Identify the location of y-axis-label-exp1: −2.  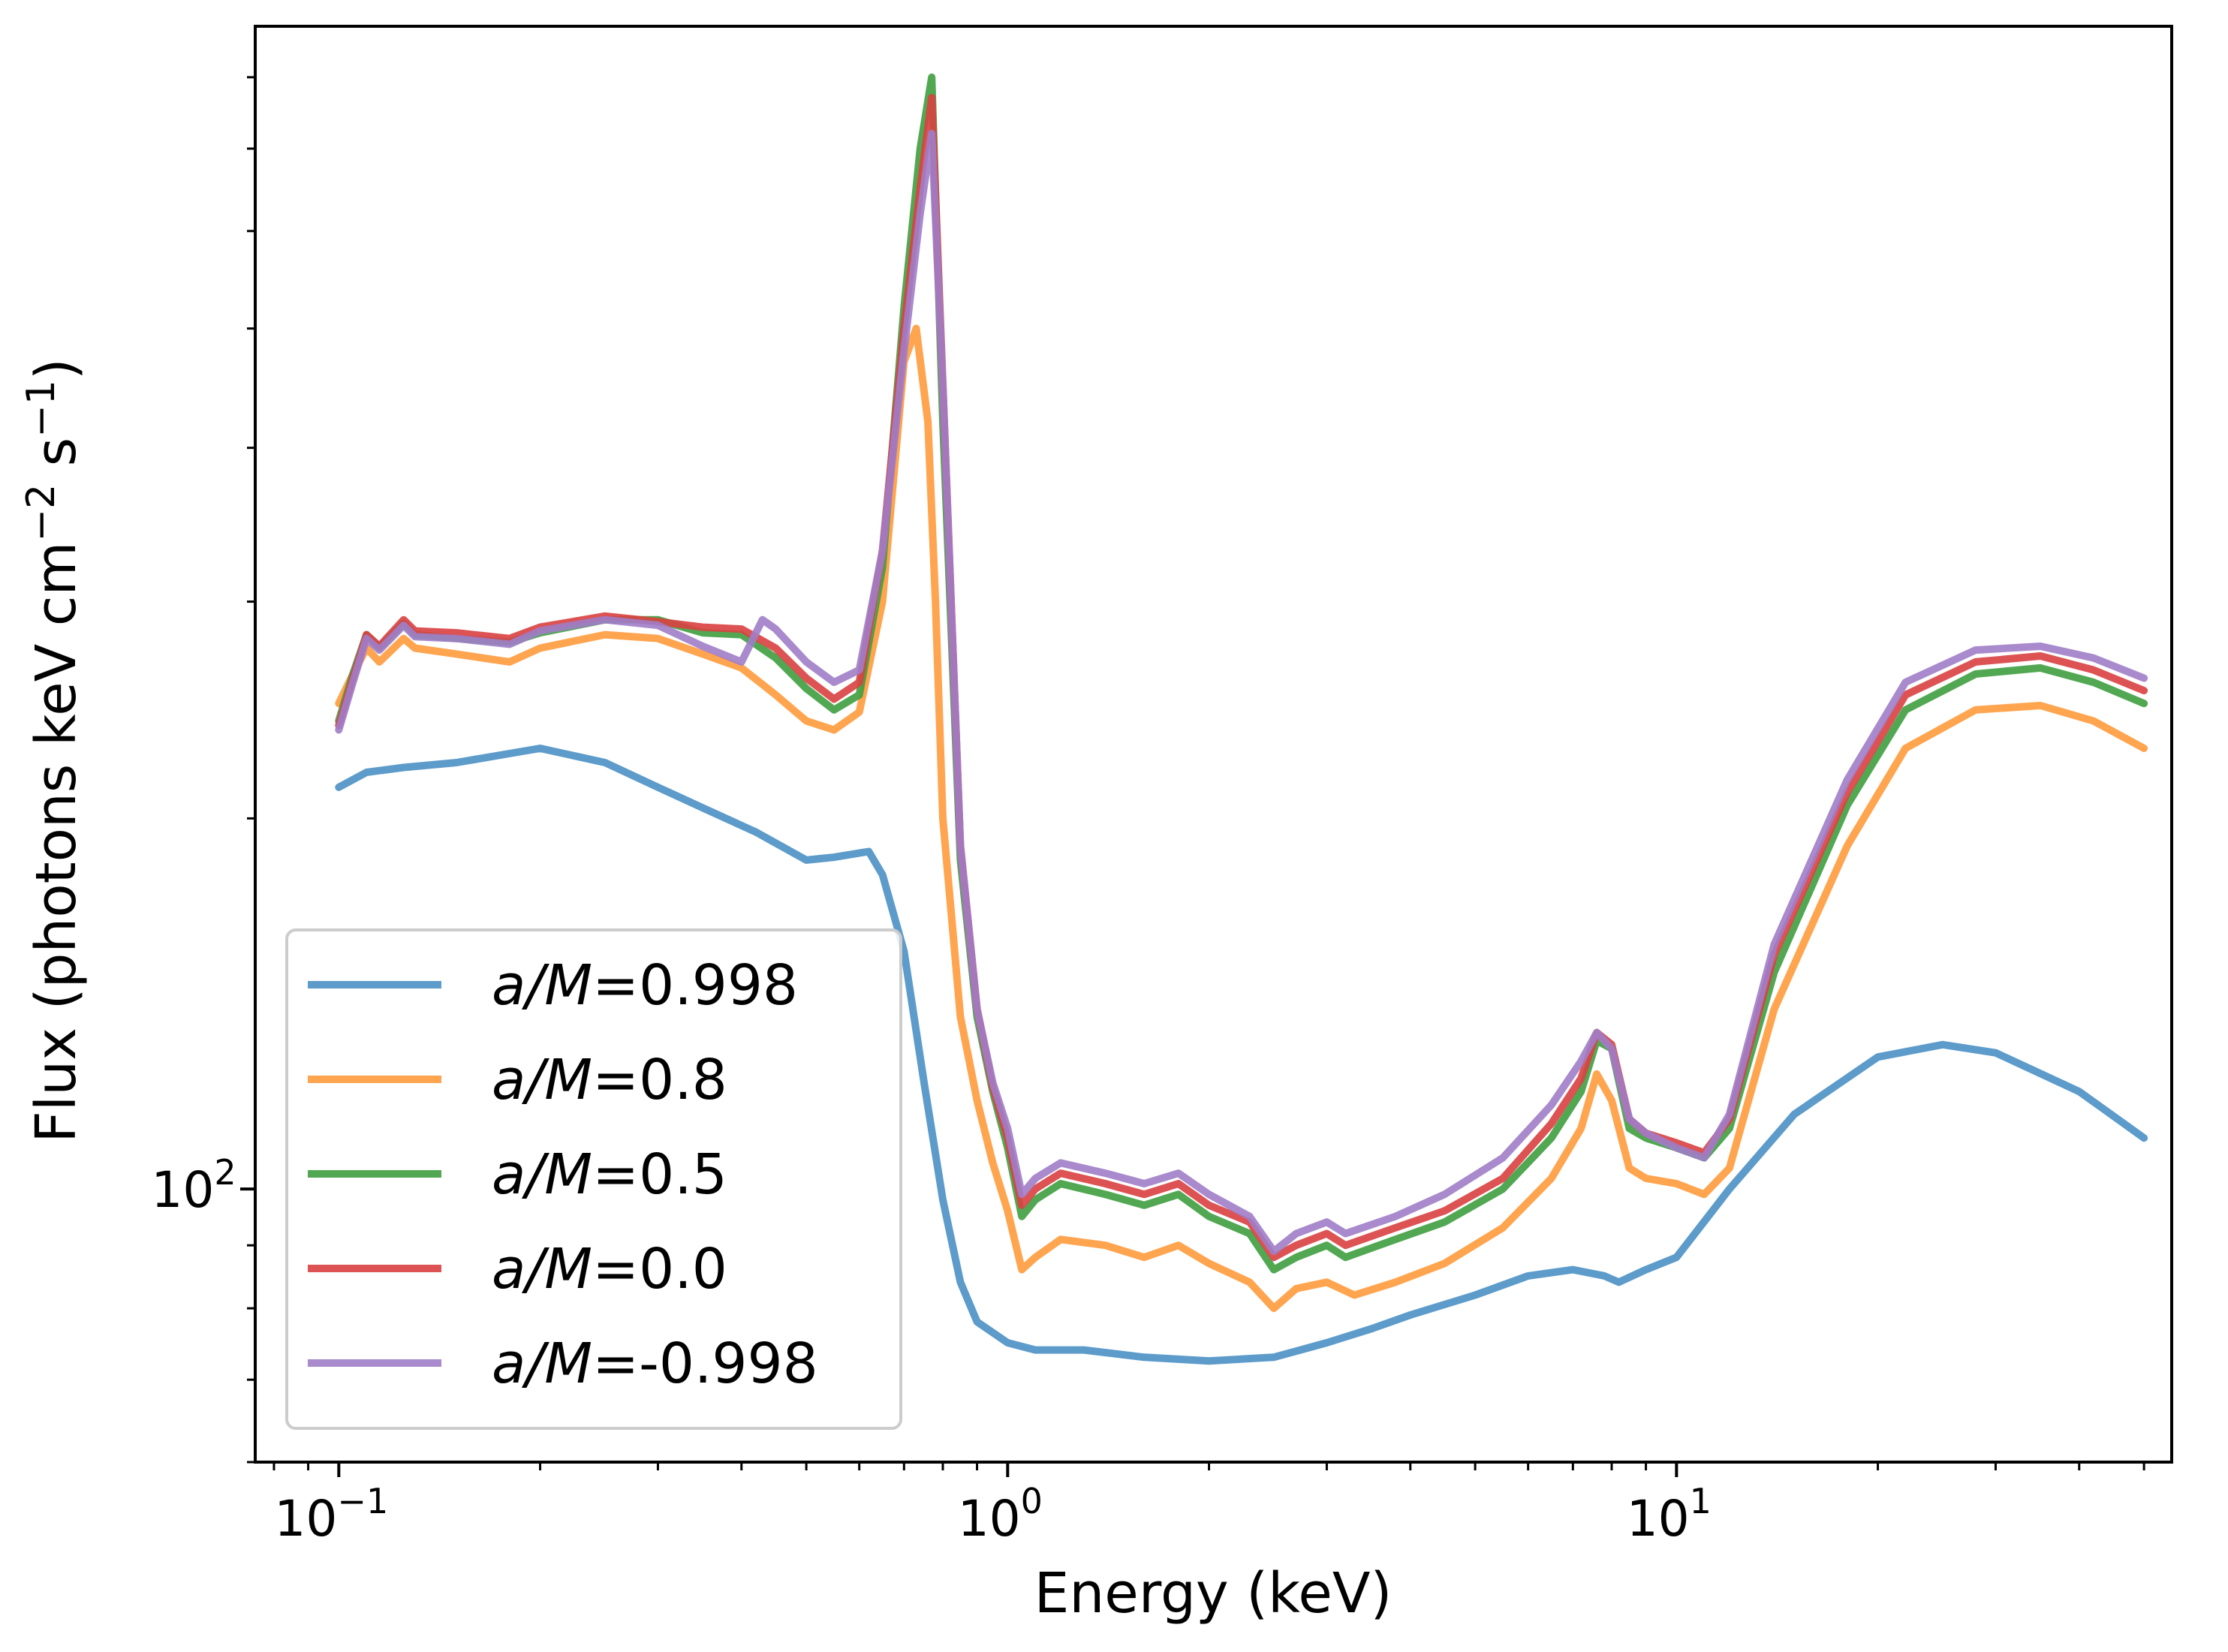
(42, 513).